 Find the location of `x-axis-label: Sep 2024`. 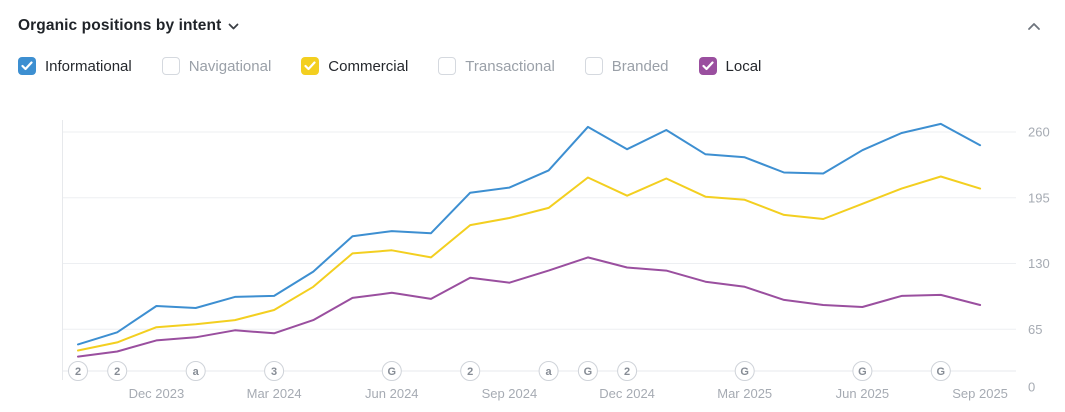

x-axis-label: Sep 2024 is located at coordinates (510, 393).